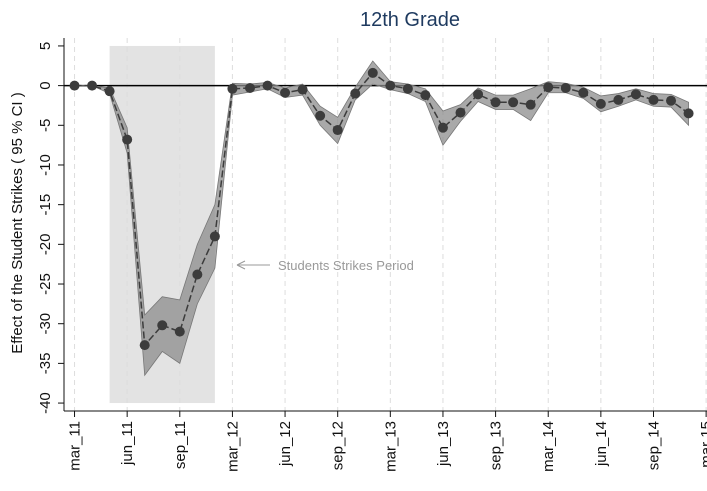 Image resolution: width=707 pixels, height=491 pixels. Describe the element at coordinates (338, 445) in the screenshot. I see `x-tick-label: sep_12` at that location.